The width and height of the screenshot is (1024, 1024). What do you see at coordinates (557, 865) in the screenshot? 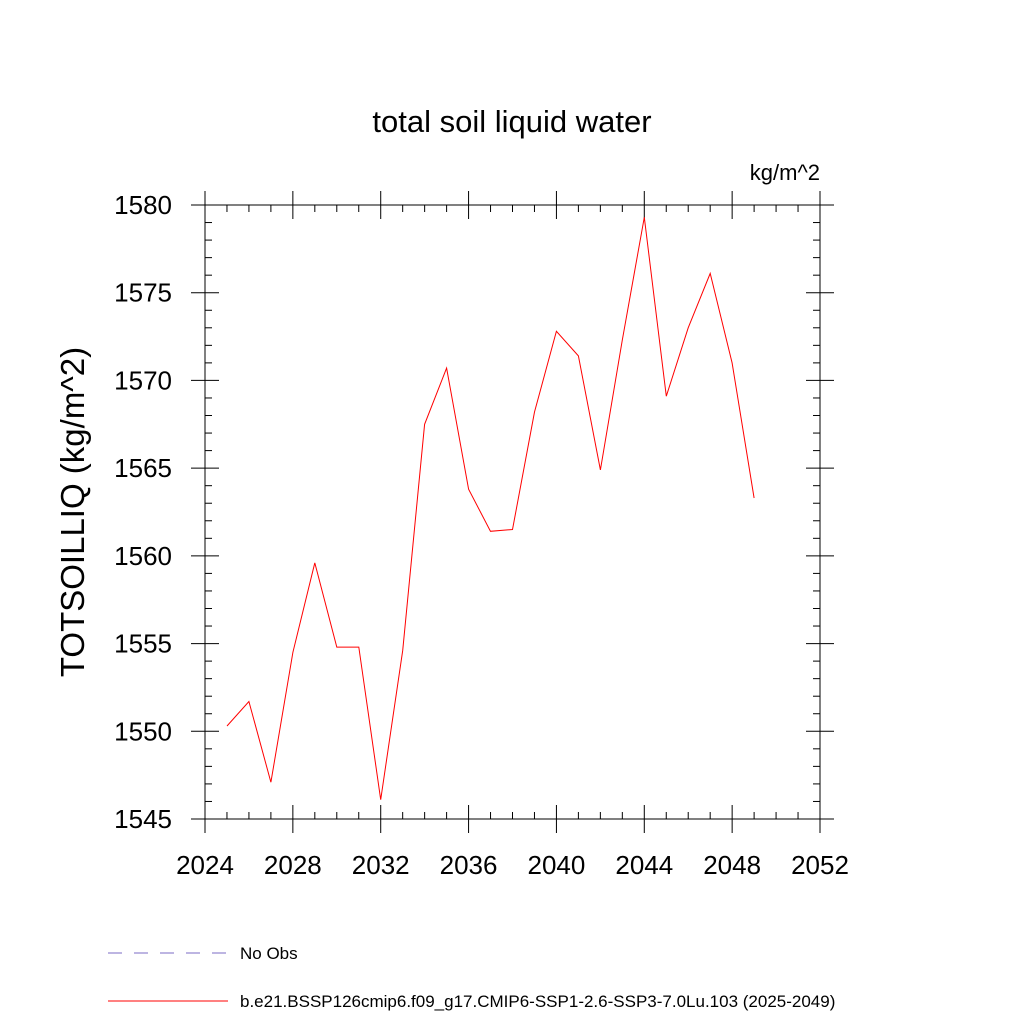
I see `x-tick-label: 2040` at bounding box center [557, 865].